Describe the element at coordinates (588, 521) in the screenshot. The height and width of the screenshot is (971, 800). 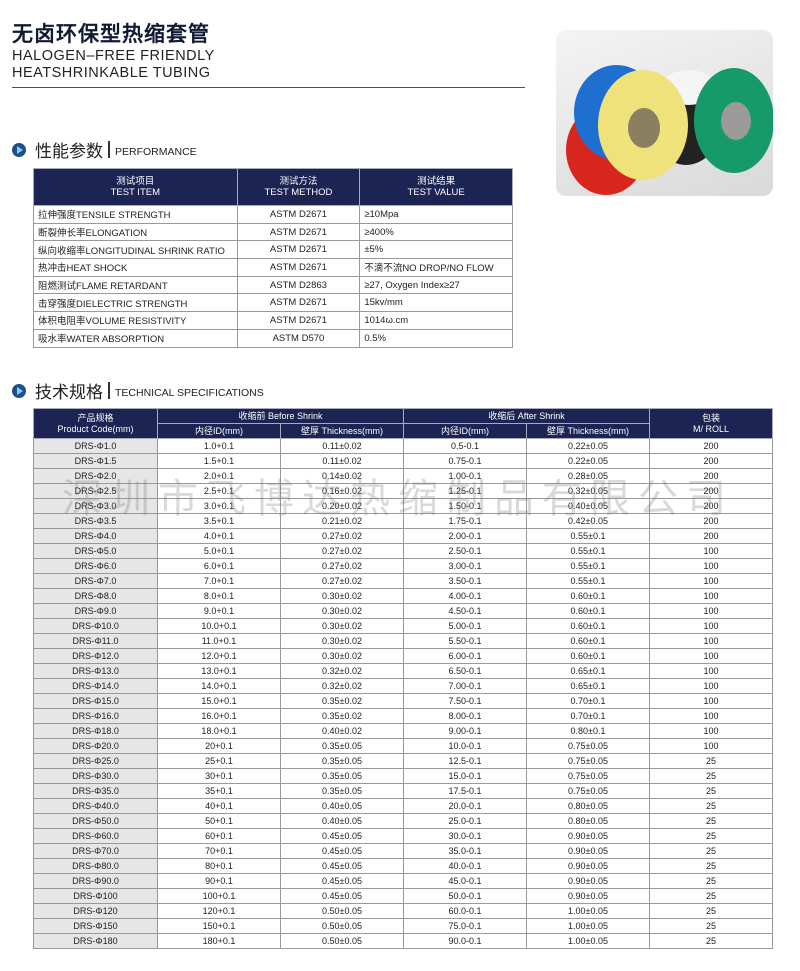
I see `table-cell: 0.42±0.05` at that location.